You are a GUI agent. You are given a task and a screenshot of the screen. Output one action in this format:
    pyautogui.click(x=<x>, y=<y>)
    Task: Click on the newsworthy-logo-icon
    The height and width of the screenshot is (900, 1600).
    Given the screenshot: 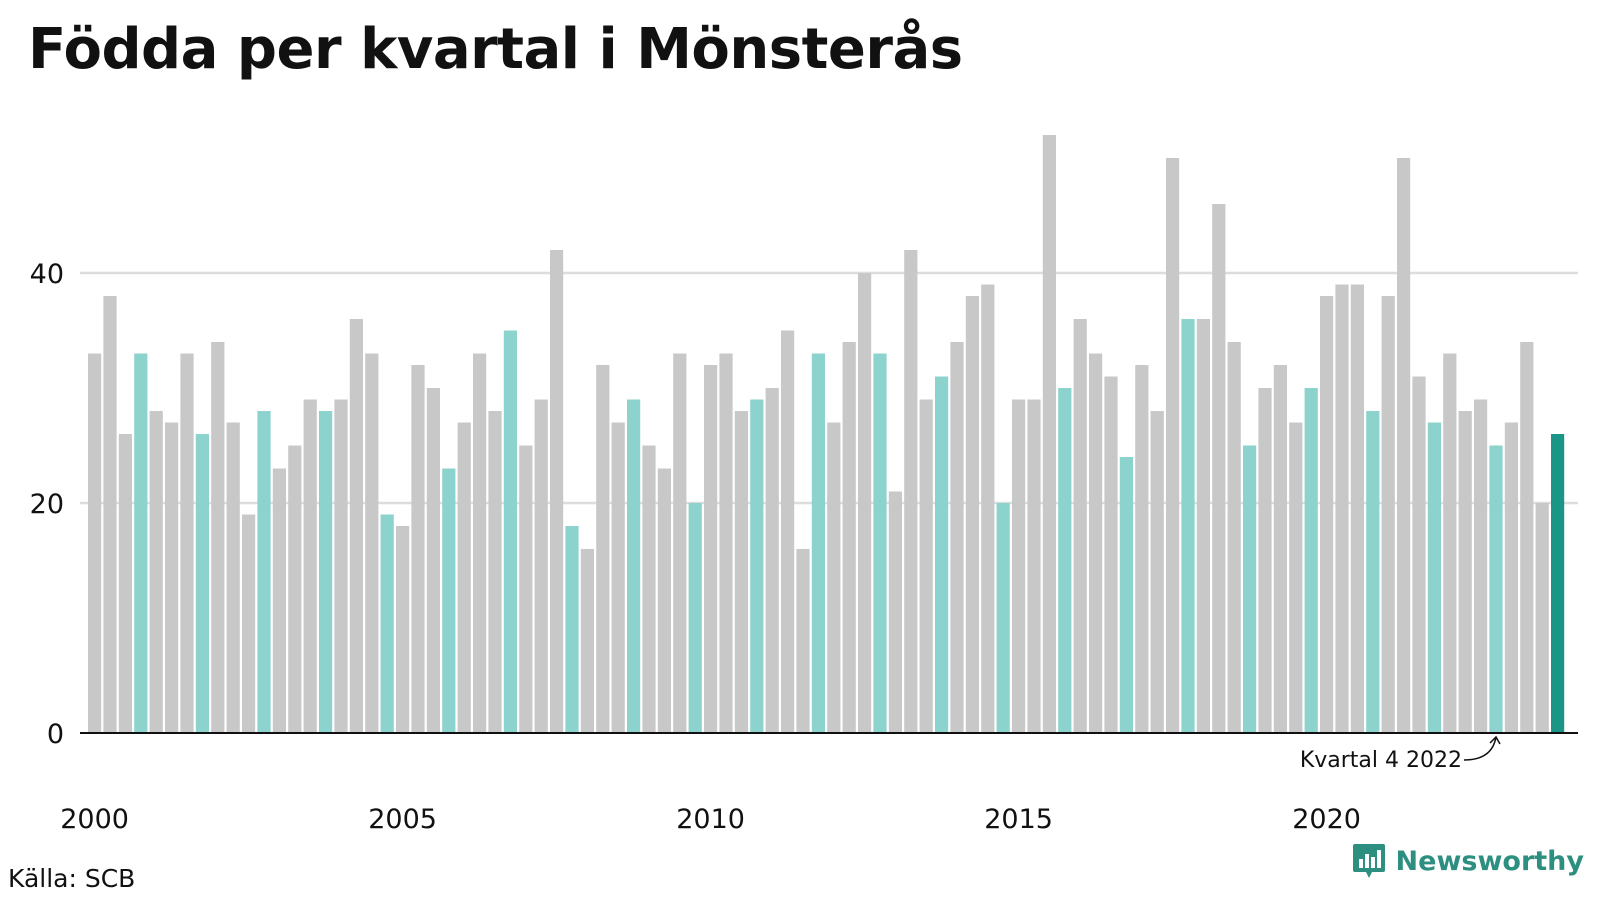 What is the action you would take?
    pyautogui.click(x=1368, y=861)
    